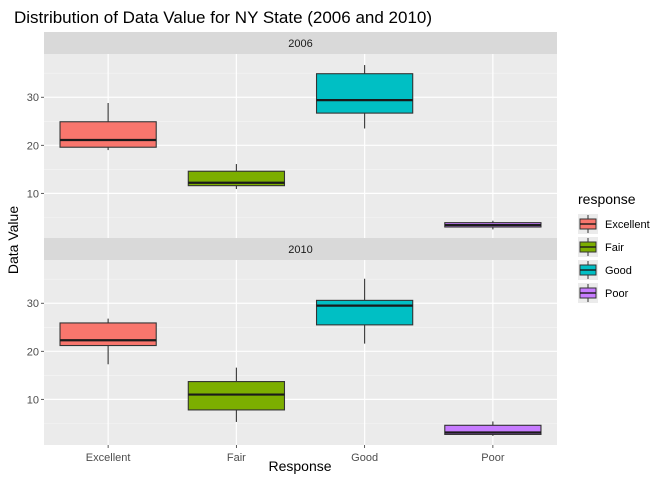  What do you see at coordinates (607, 199) in the screenshot?
I see `legend-title: response` at bounding box center [607, 199].